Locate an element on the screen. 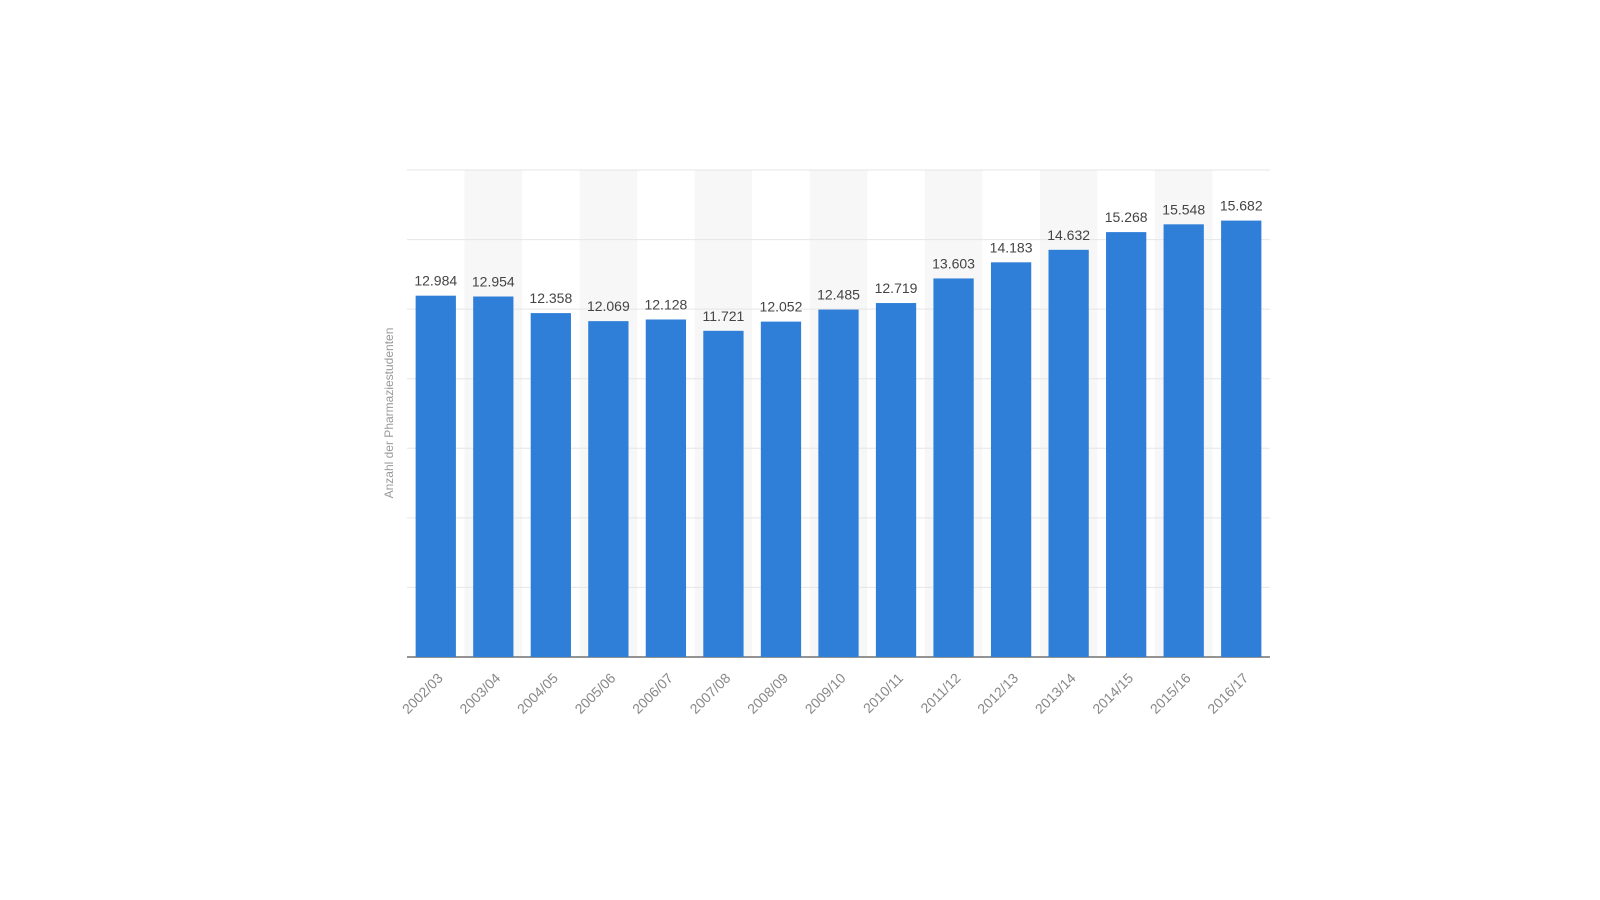 The width and height of the screenshot is (1600, 900). y-axis-label: Anzahl der Pharmaziestudenten is located at coordinates (389, 413).